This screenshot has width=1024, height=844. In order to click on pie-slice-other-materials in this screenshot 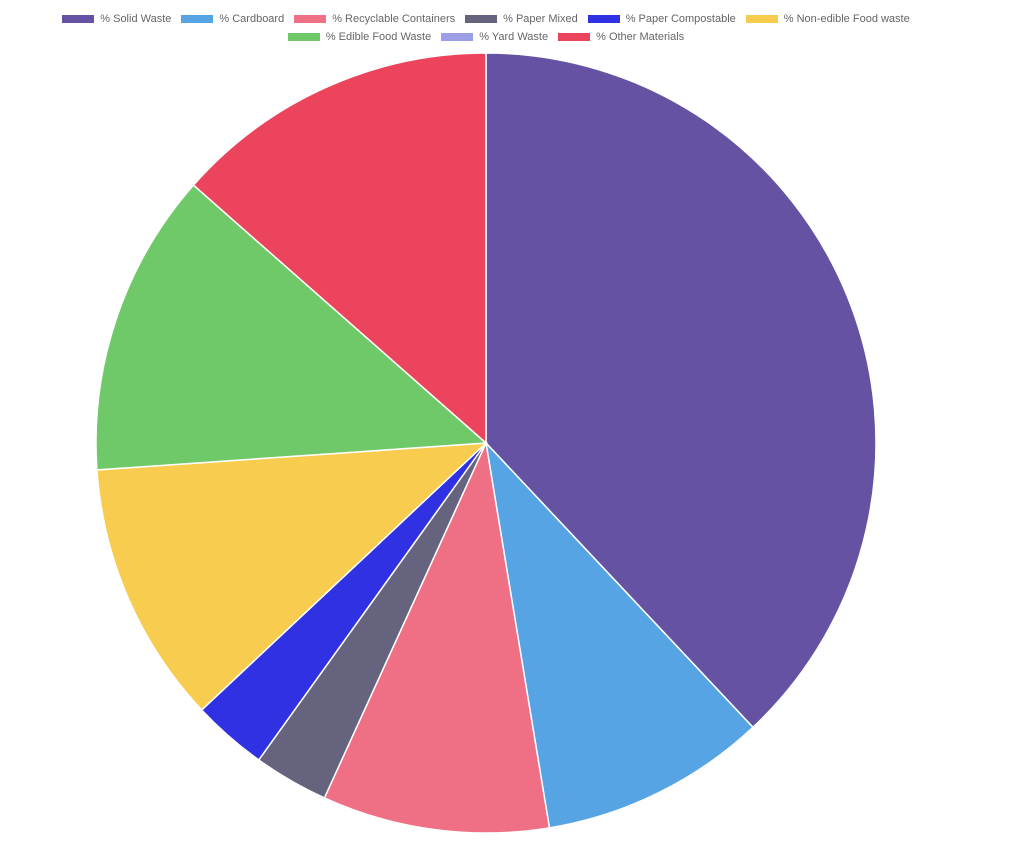, I will do `click(339, 248)`.